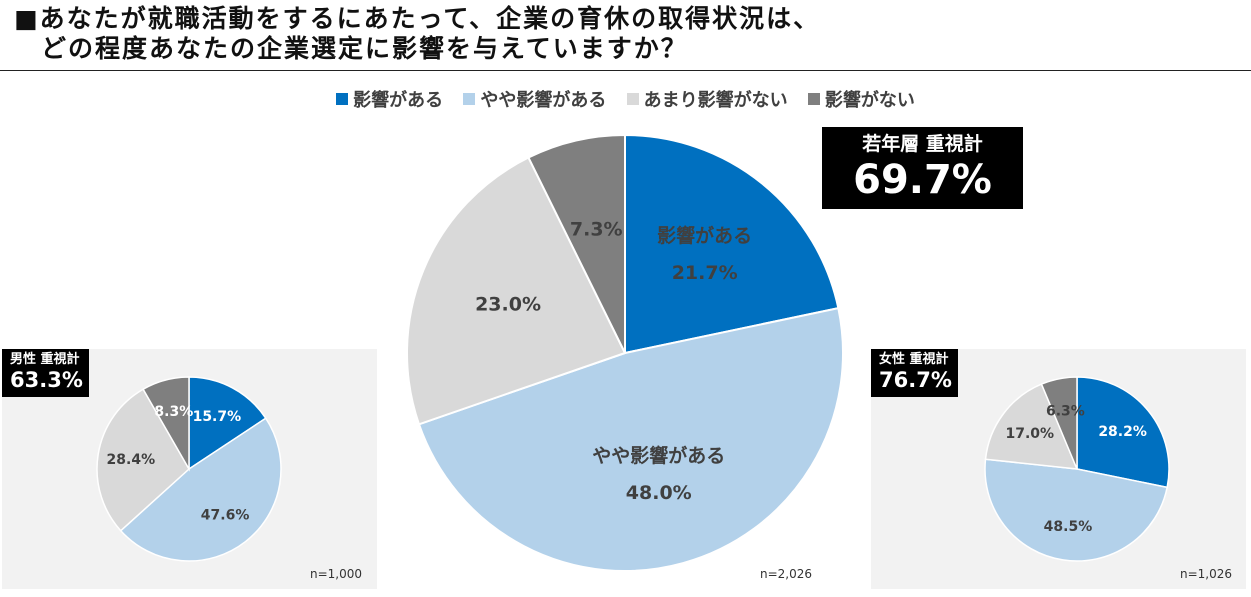  Describe the element at coordinates (625, 70) in the screenshot. I see `title-divider` at that location.